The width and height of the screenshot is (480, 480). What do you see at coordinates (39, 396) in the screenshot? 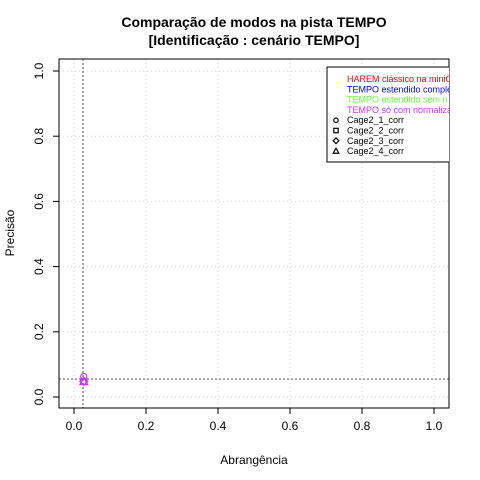
I see `y-tick-label-0: 0.0` at bounding box center [39, 396].